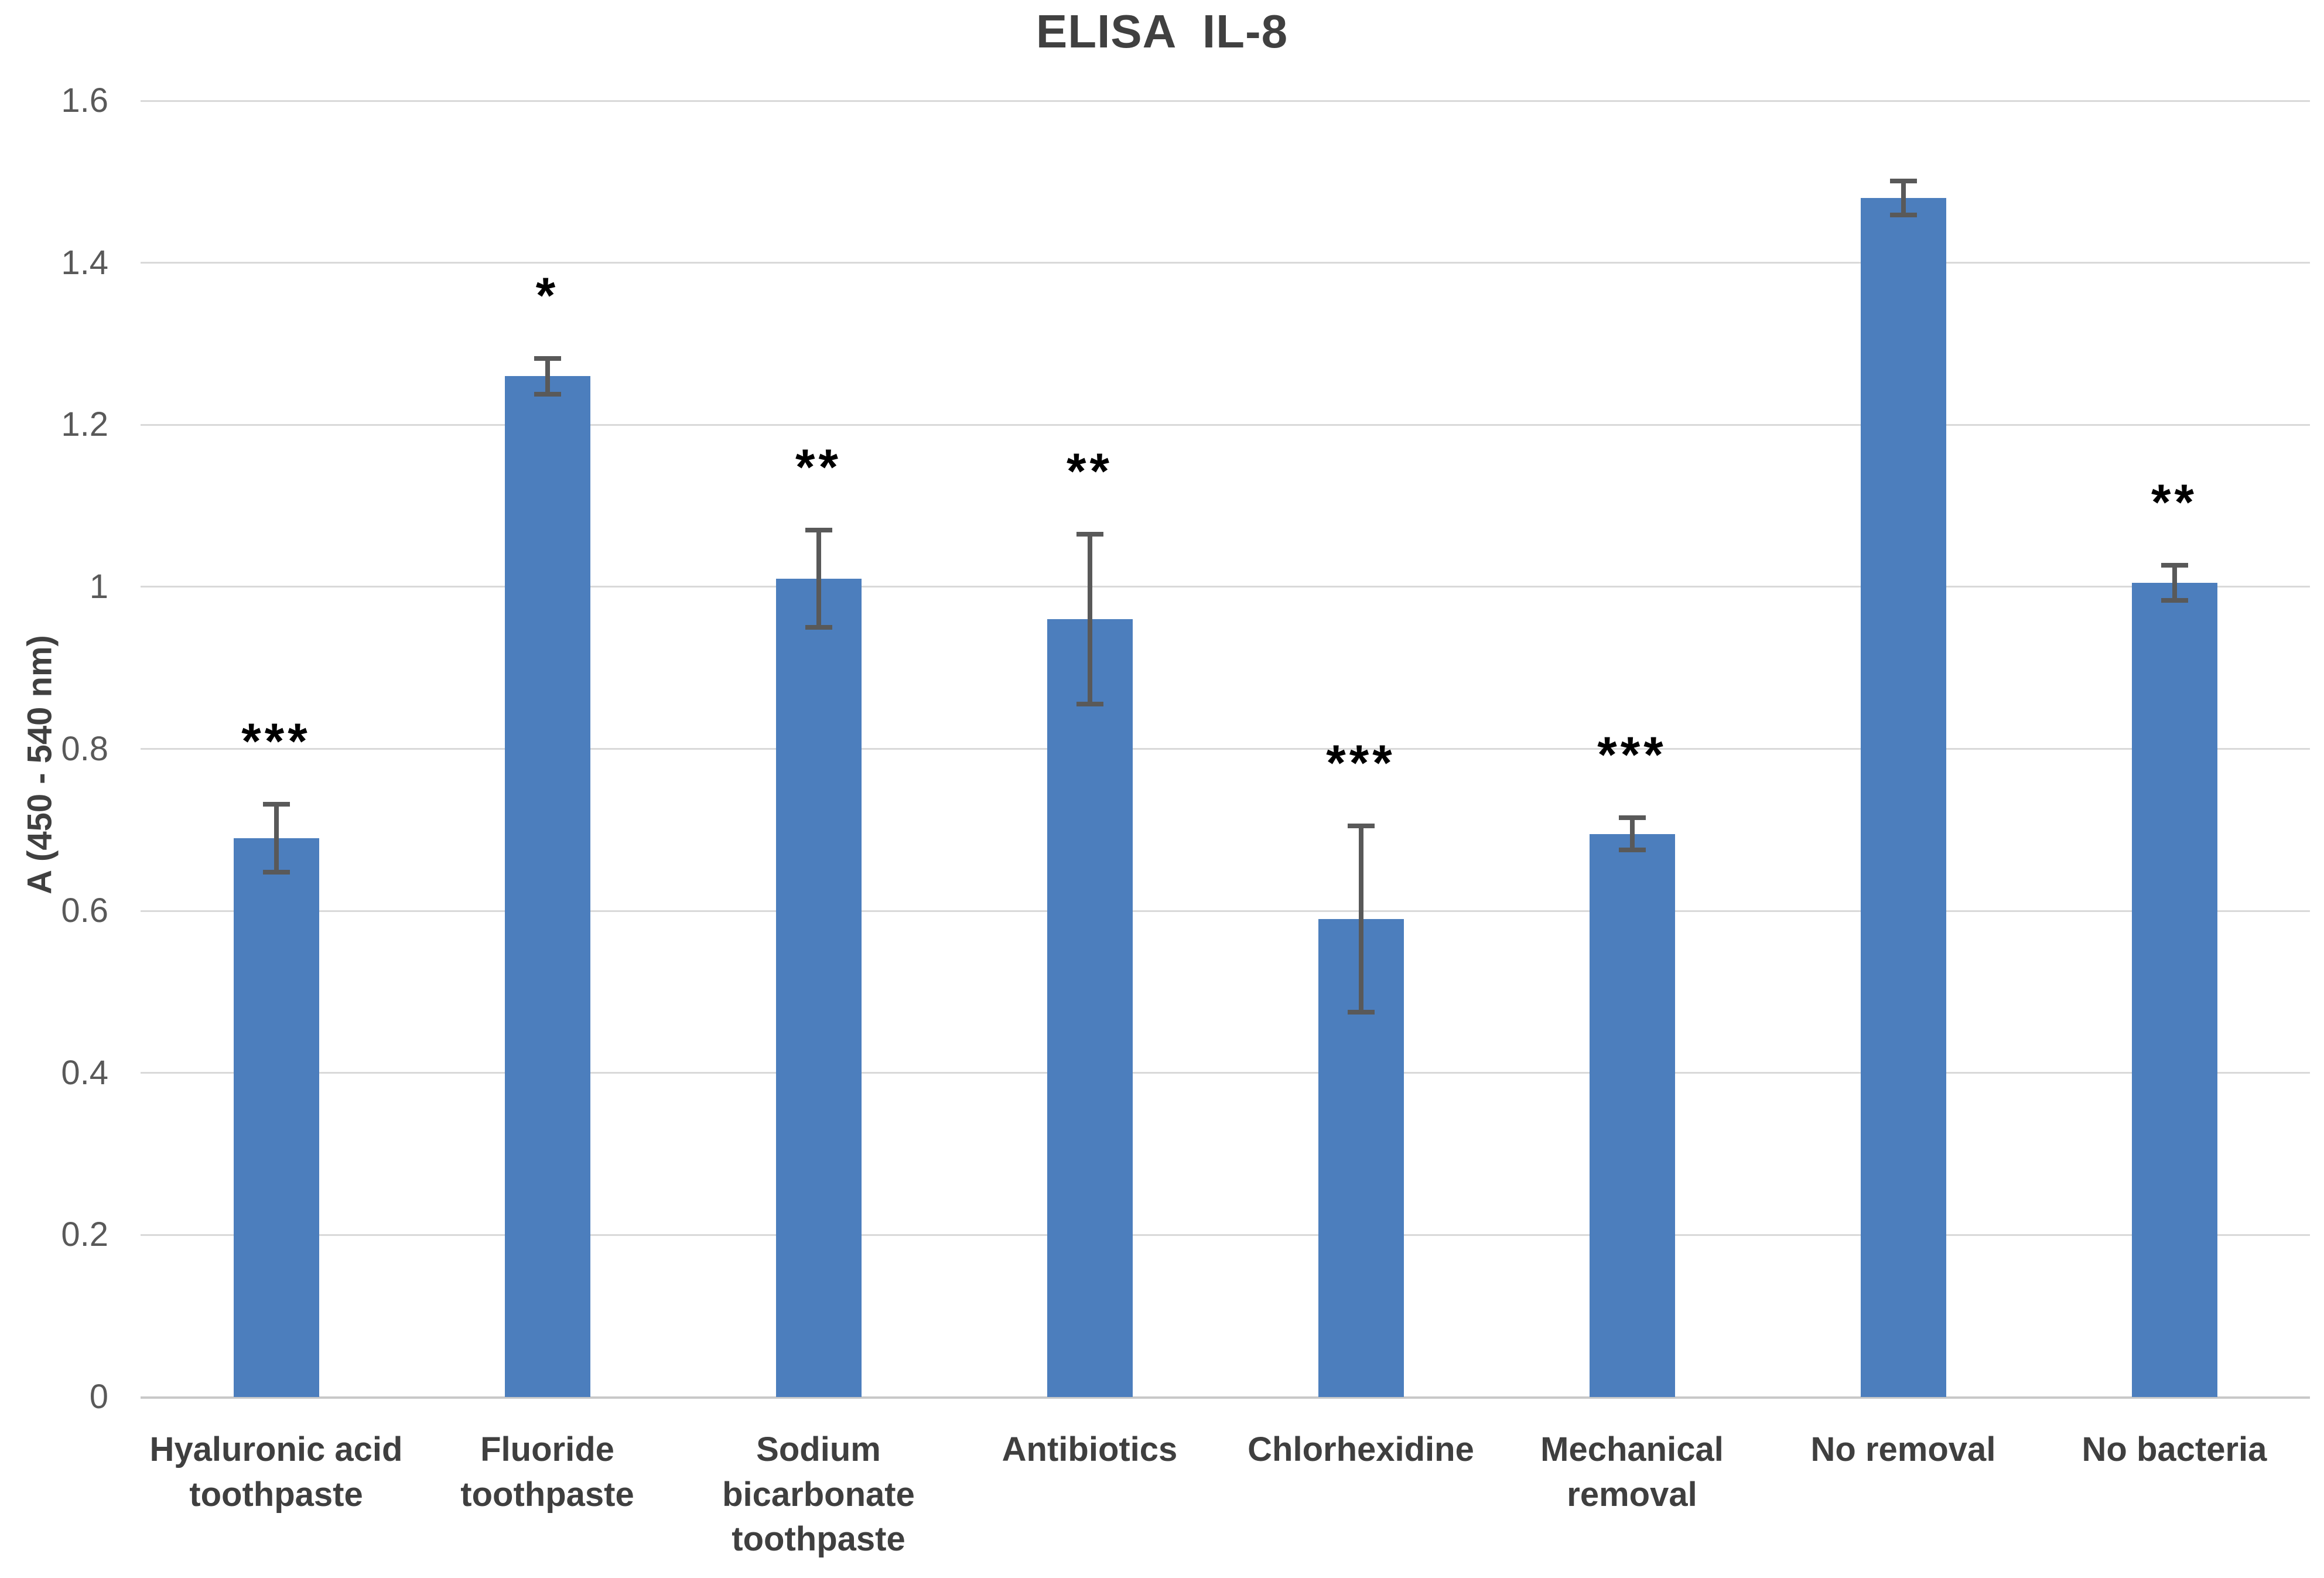 The height and width of the screenshot is (1578, 2324). What do you see at coordinates (84, 263) in the screenshot?
I see `y-tick-label: 1.4` at bounding box center [84, 263].